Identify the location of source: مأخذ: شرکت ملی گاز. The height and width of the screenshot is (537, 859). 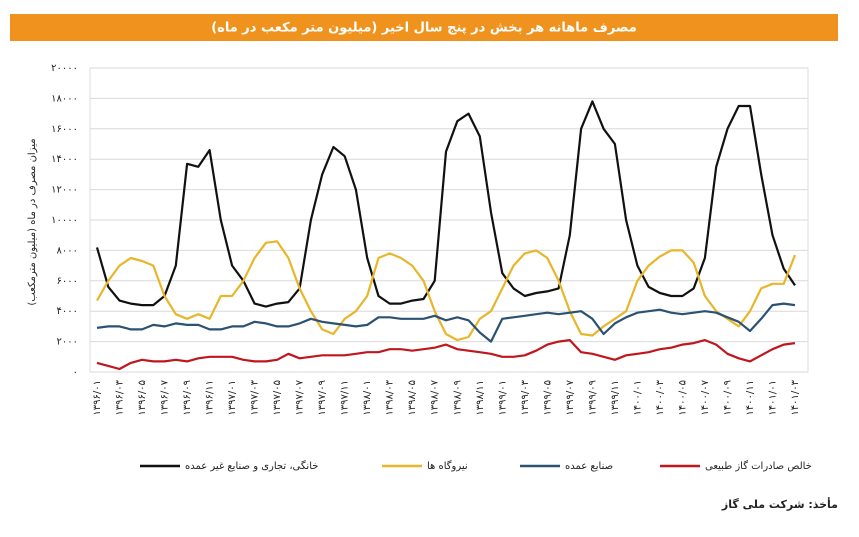
(779, 504).